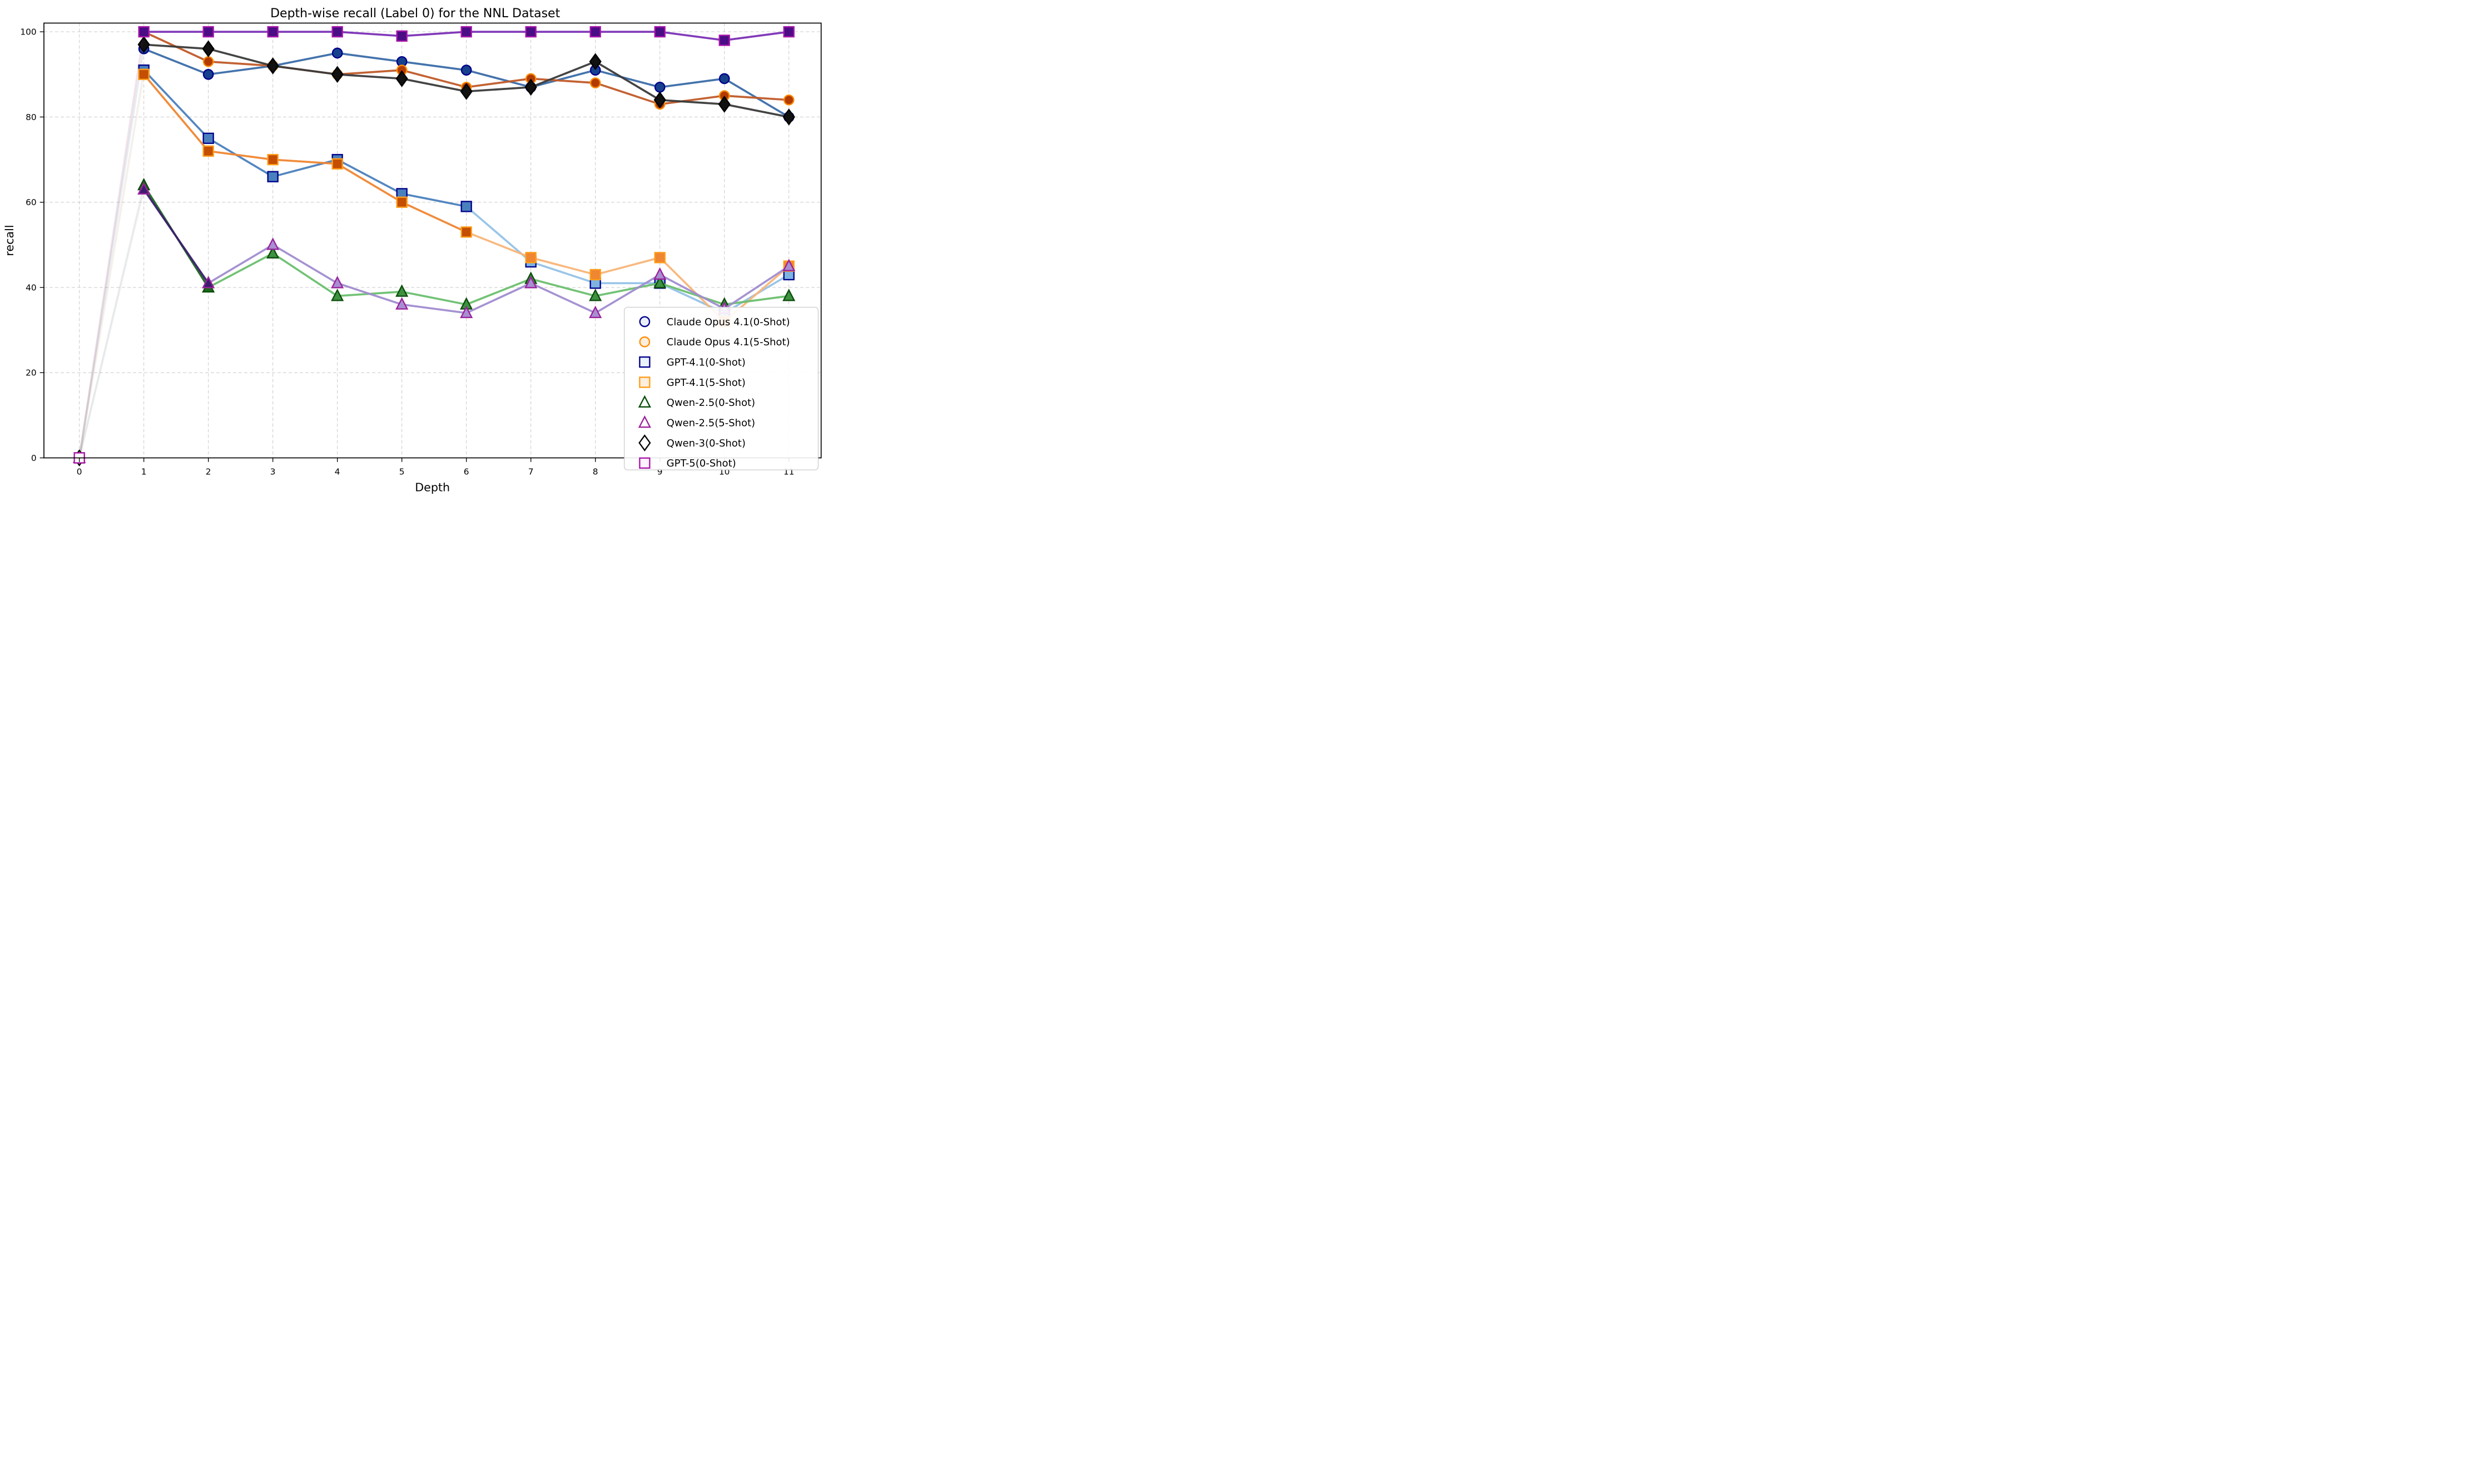 The width and height of the screenshot is (2484, 1484). Describe the element at coordinates (660, 472) in the screenshot. I see `x-tick-label: 9` at that location.